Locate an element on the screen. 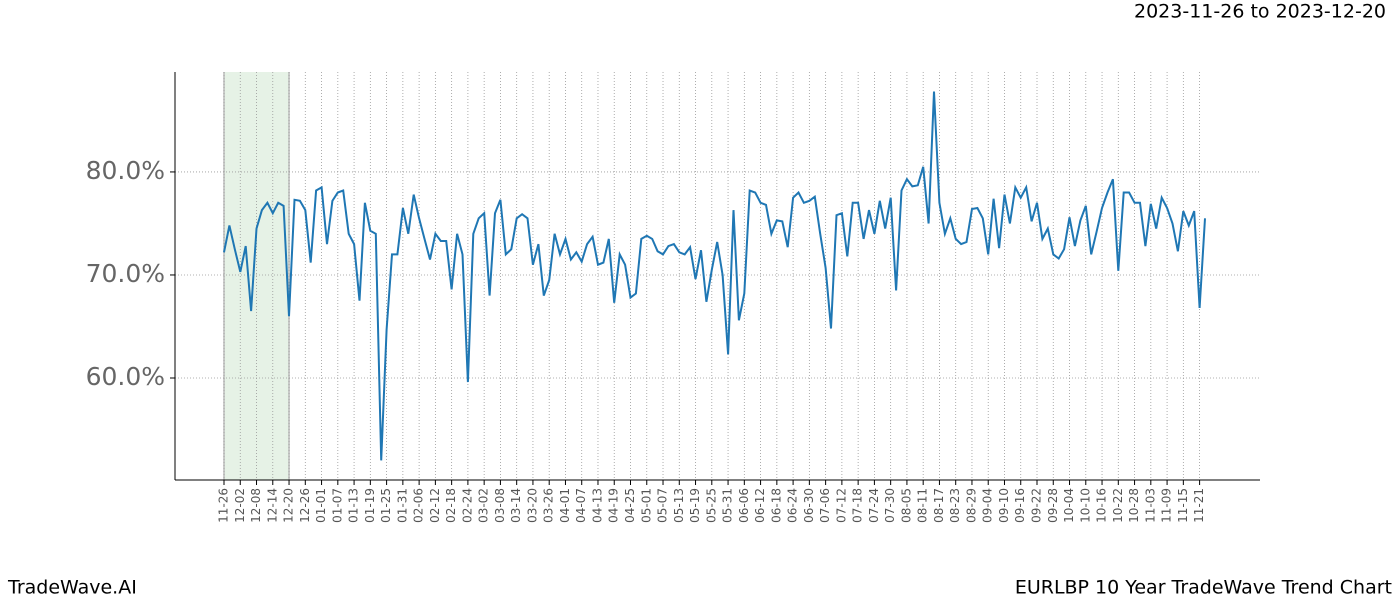  x-tick-label: 09-04 is located at coordinates (988, 505).